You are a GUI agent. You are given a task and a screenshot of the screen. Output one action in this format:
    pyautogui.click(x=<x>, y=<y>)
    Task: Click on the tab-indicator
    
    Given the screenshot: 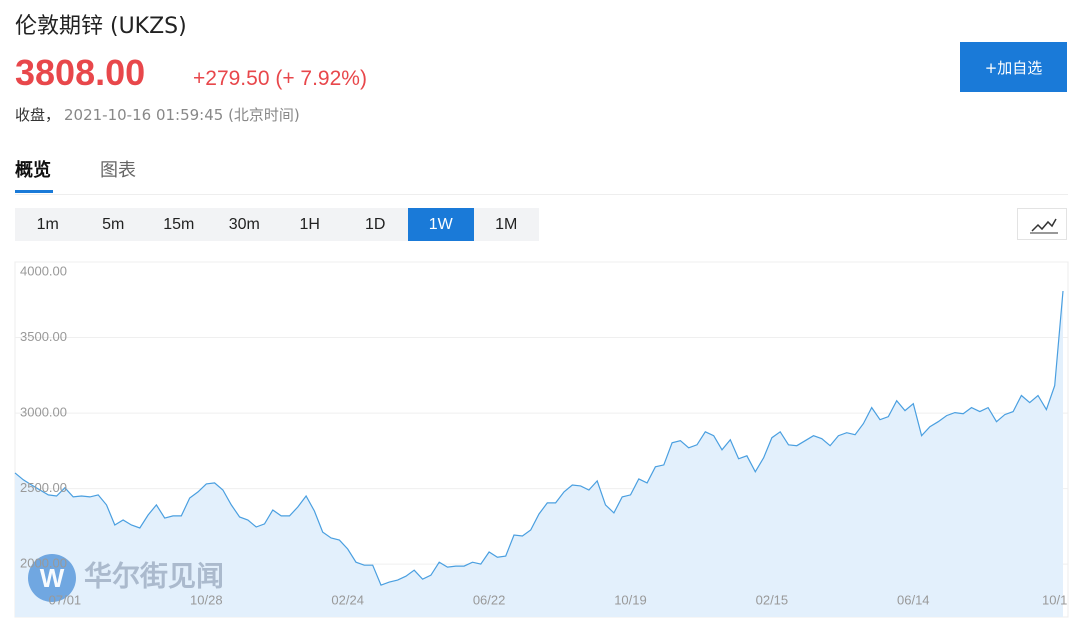 What is the action you would take?
    pyautogui.click(x=34, y=191)
    